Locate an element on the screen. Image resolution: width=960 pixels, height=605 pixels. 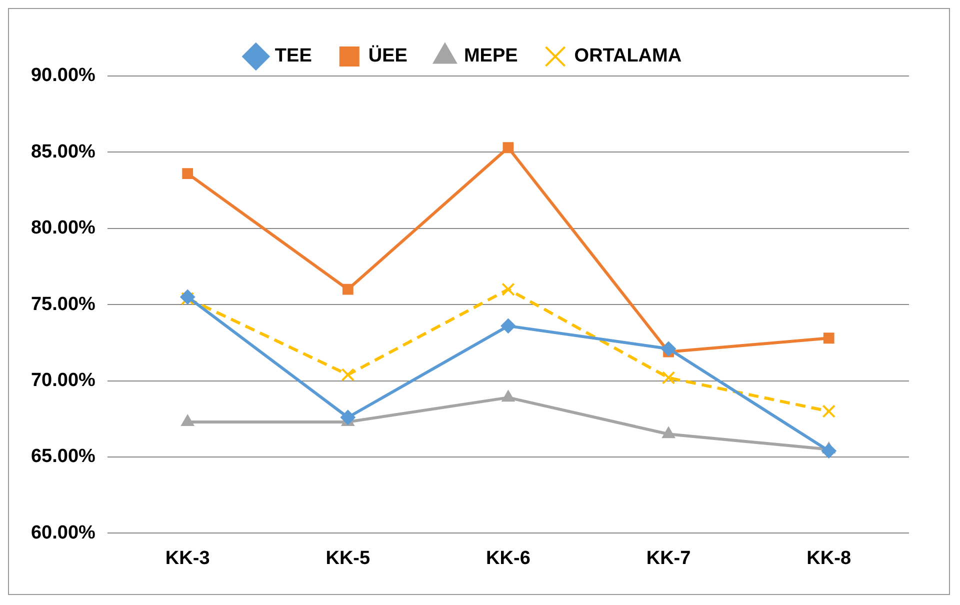
y-tick-label: 85.00% is located at coordinates (63, 151).